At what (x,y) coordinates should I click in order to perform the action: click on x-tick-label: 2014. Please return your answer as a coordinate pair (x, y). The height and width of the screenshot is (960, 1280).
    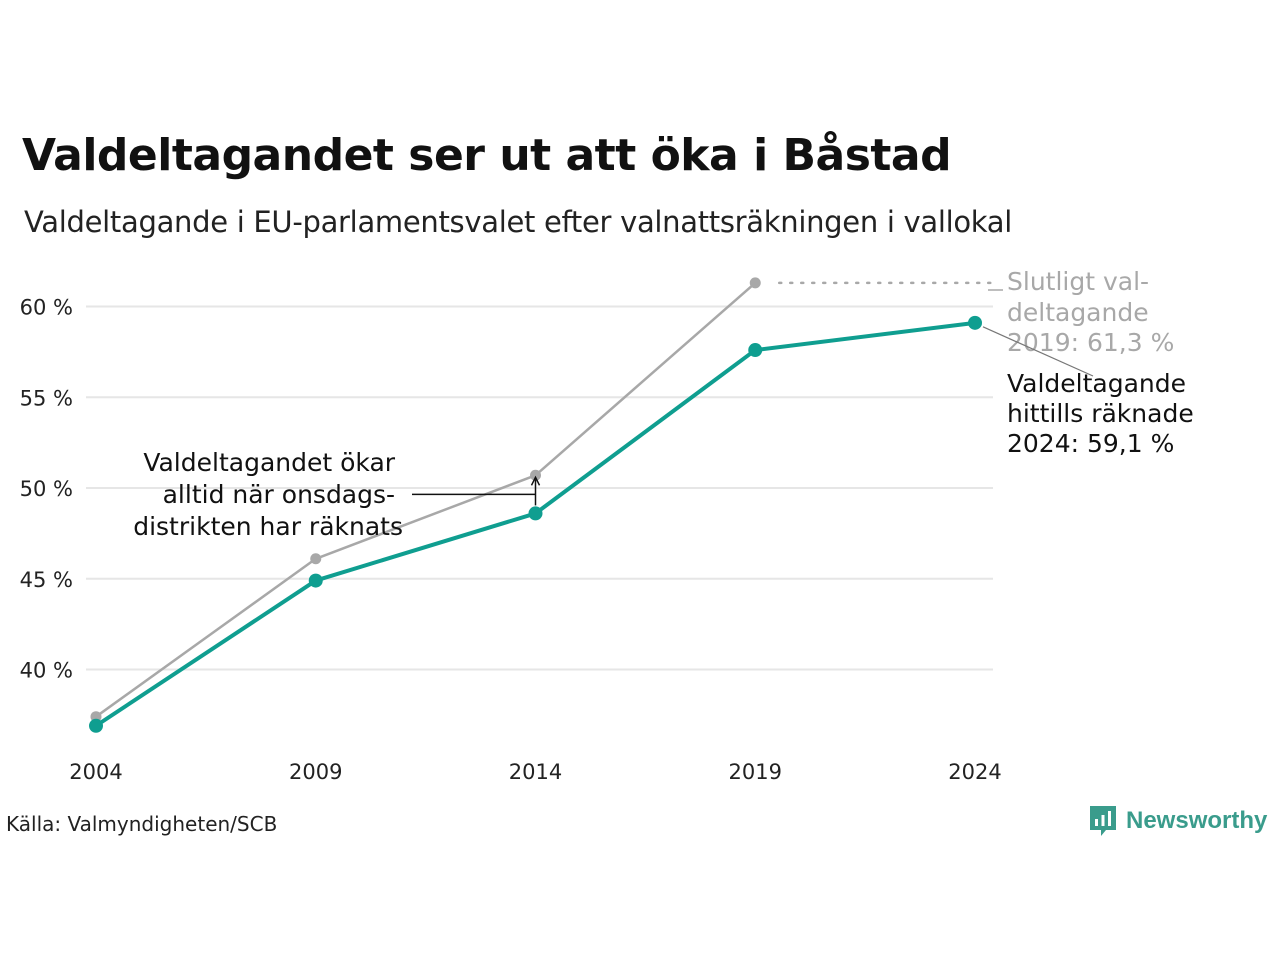
    Looking at the image, I should click on (535, 772).